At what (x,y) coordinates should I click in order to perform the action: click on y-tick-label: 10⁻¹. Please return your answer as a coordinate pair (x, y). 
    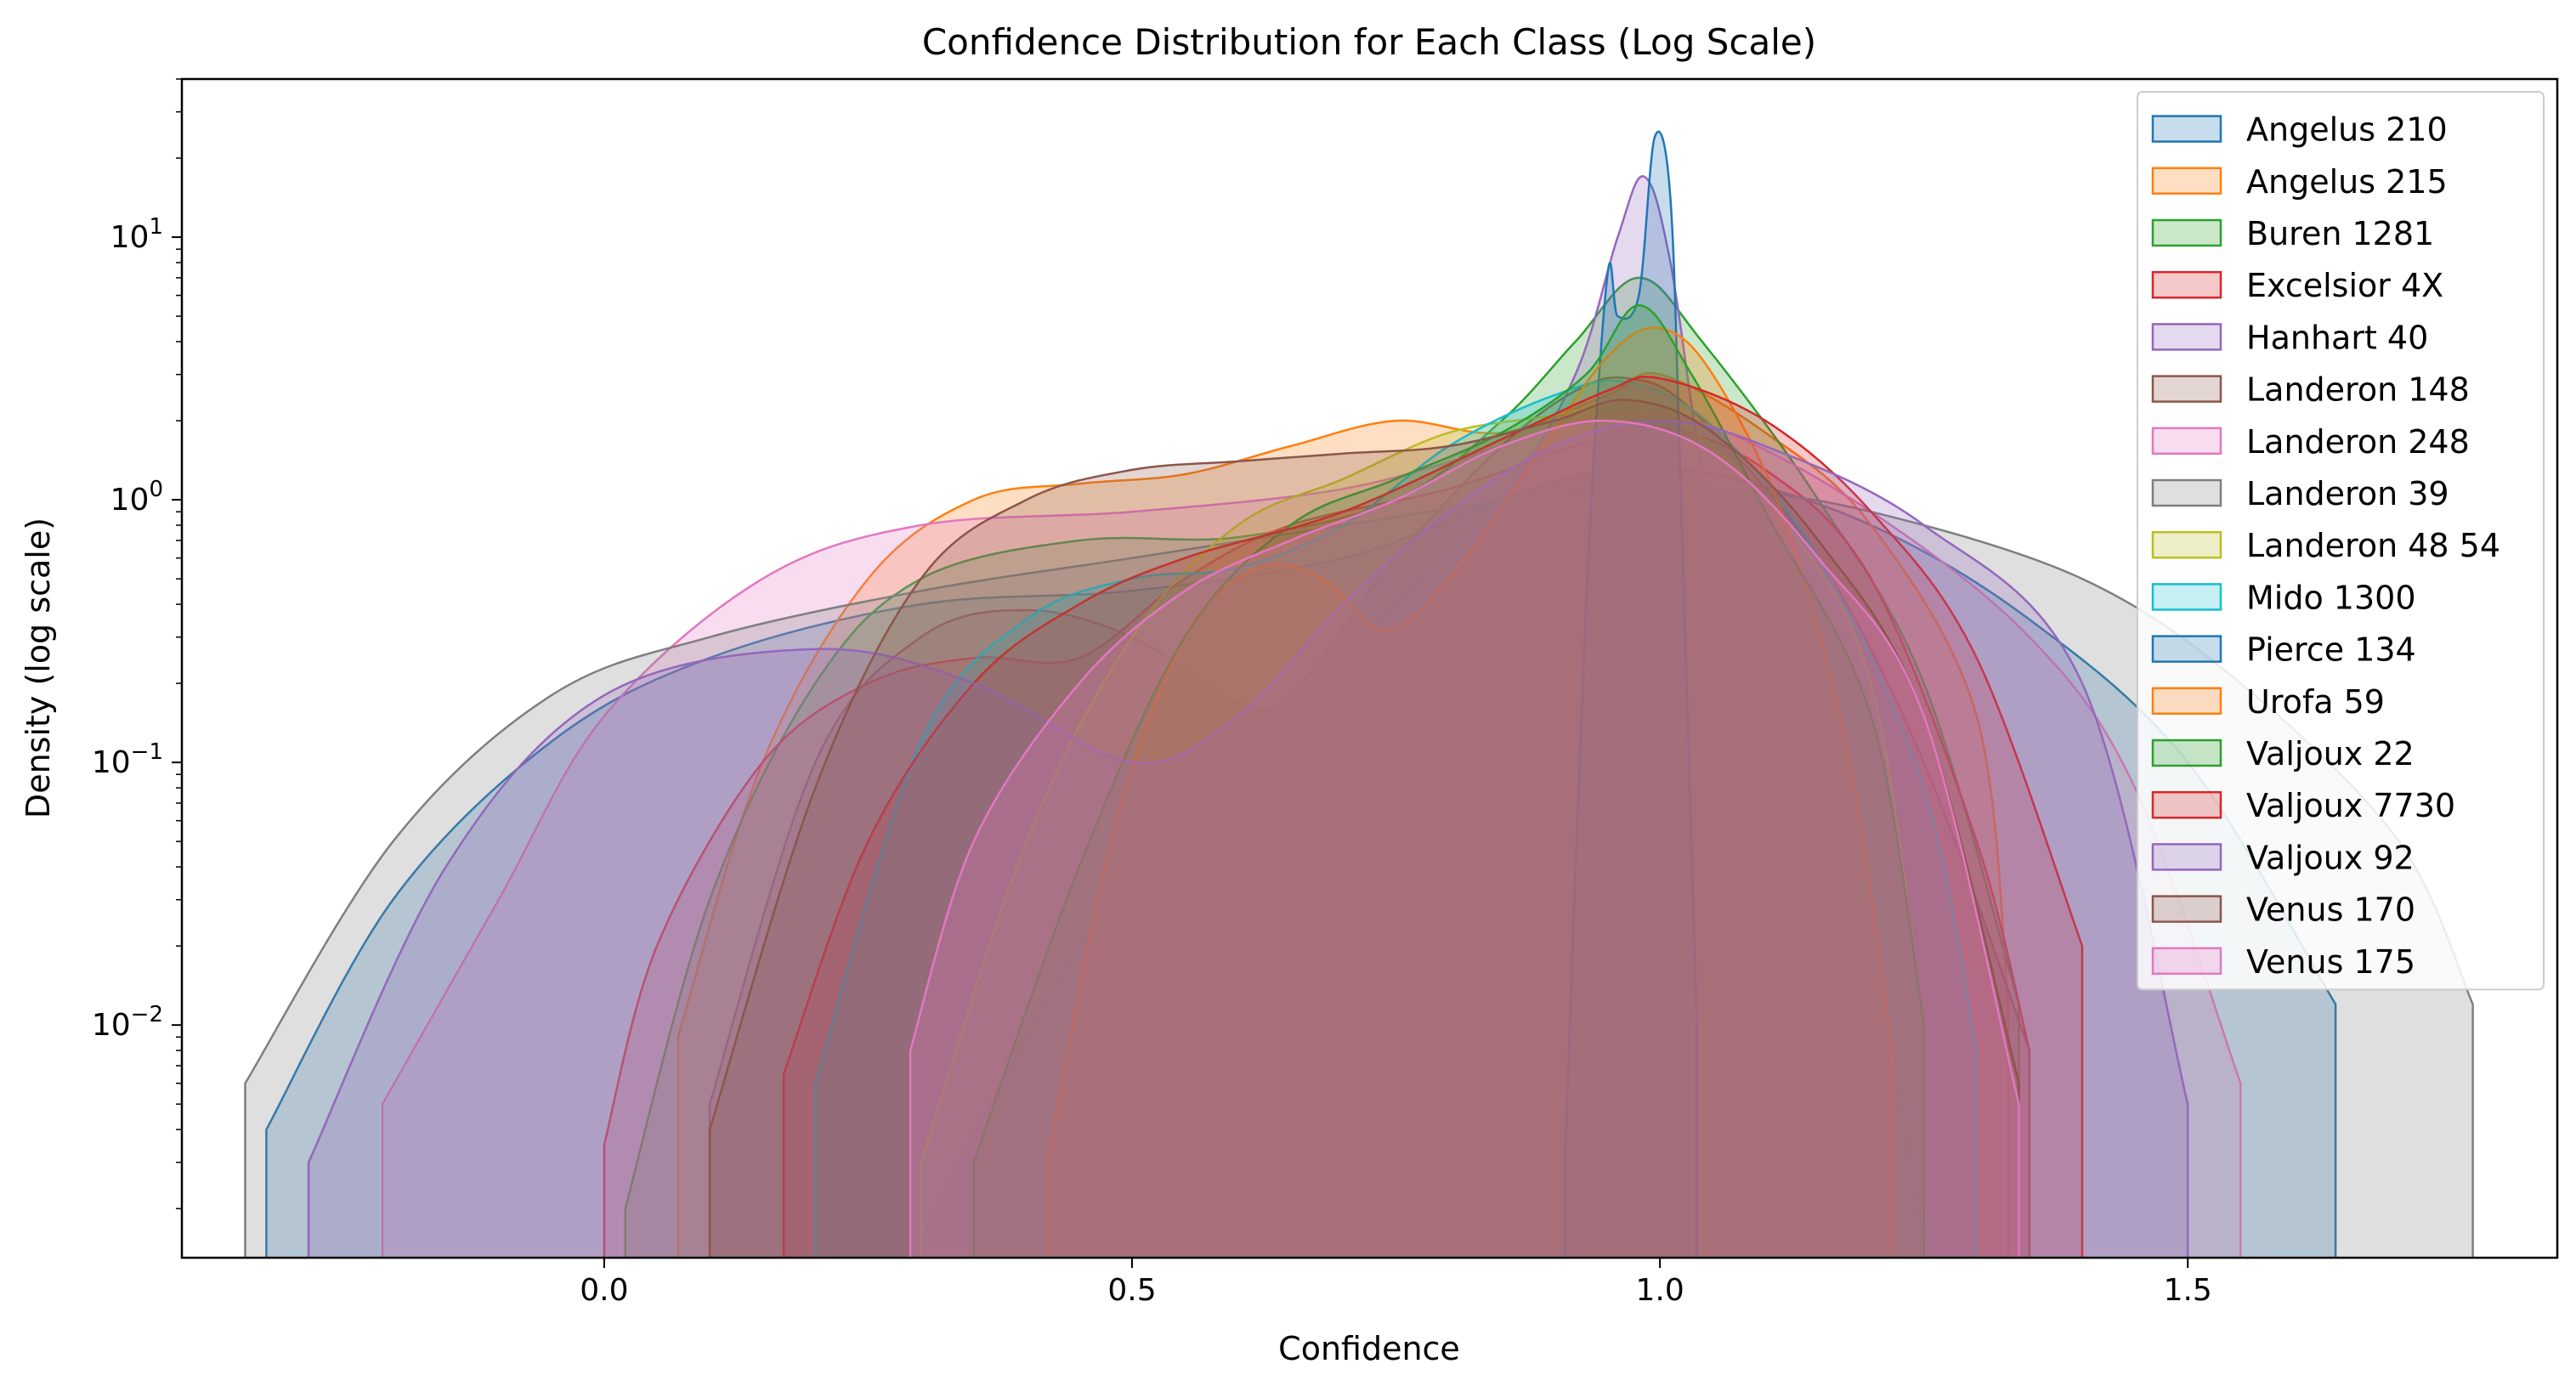
    Looking at the image, I should click on (127, 759).